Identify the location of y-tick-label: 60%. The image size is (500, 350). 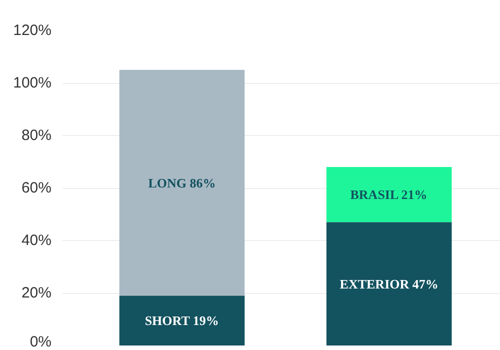
(36, 188).